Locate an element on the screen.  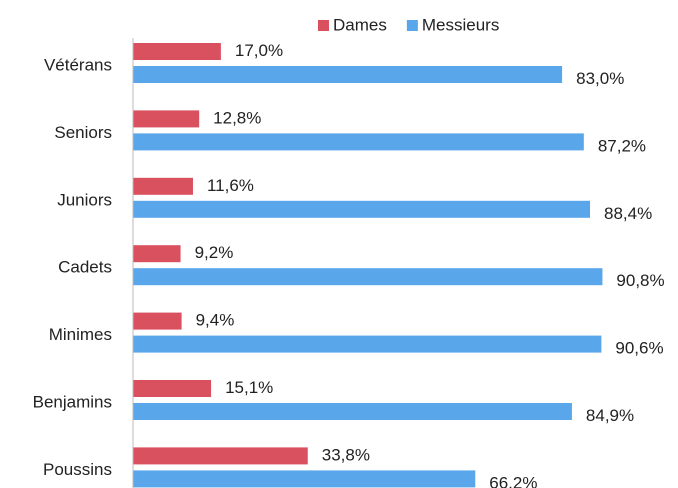
value-label: 17,0% is located at coordinates (259, 50).